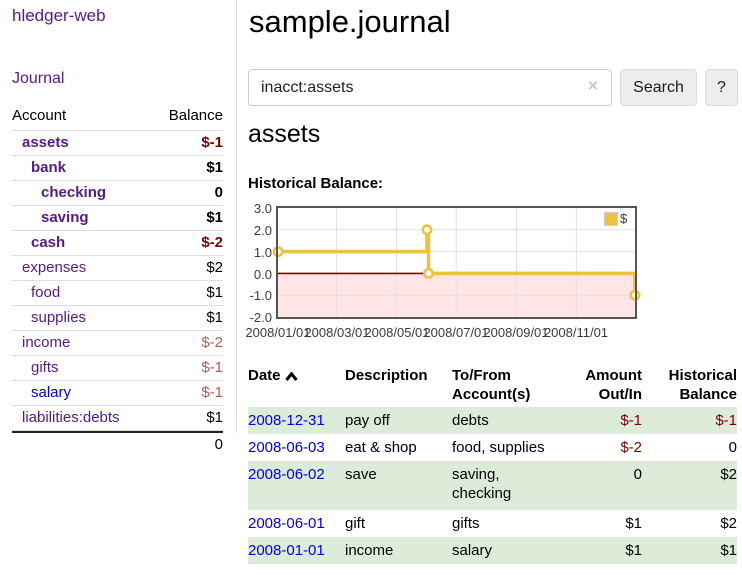 This screenshot has width=742, height=582. What do you see at coordinates (262, 252) in the screenshot?
I see `y-tick-label: 1.0` at bounding box center [262, 252].